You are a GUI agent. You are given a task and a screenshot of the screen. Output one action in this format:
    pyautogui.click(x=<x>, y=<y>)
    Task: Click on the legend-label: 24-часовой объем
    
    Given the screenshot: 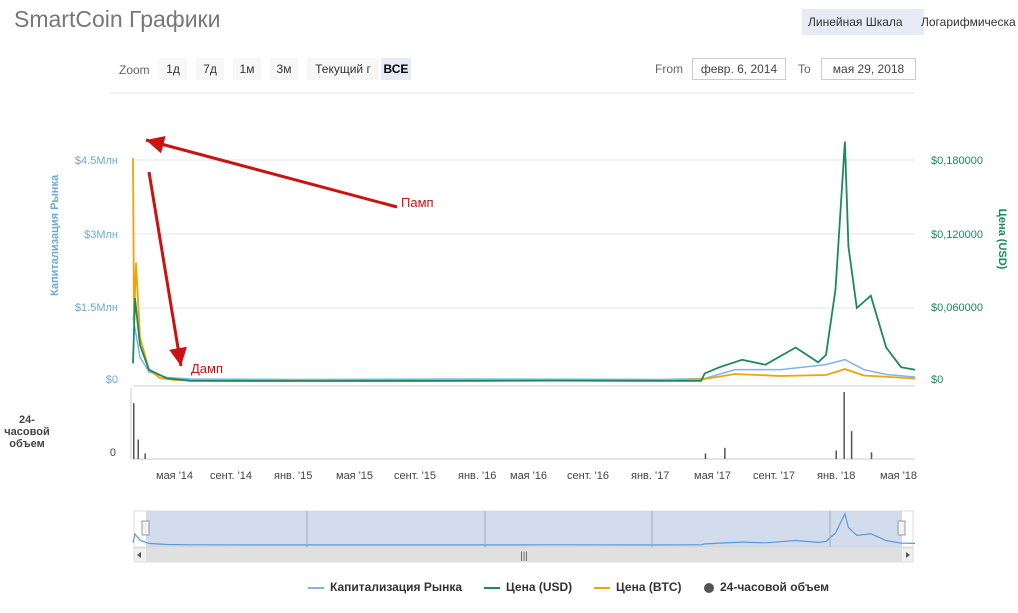 What is the action you would take?
    pyautogui.click(x=774, y=587)
    